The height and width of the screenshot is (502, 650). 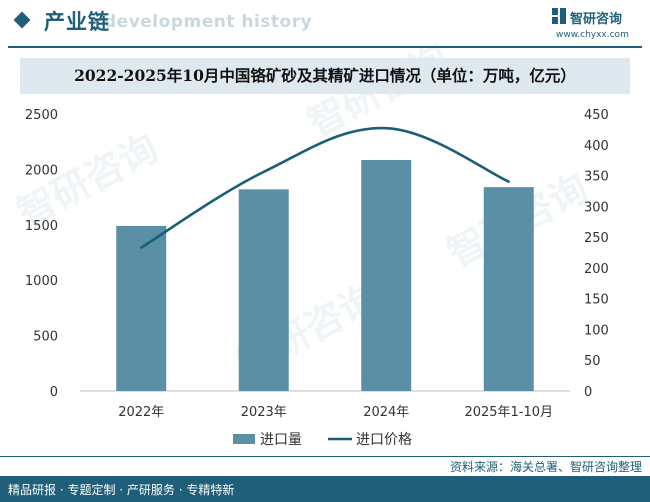 What do you see at coordinates (41, 281) in the screenshot?
I see `left-tick-label: 1000` at bounding box center [41, 281].